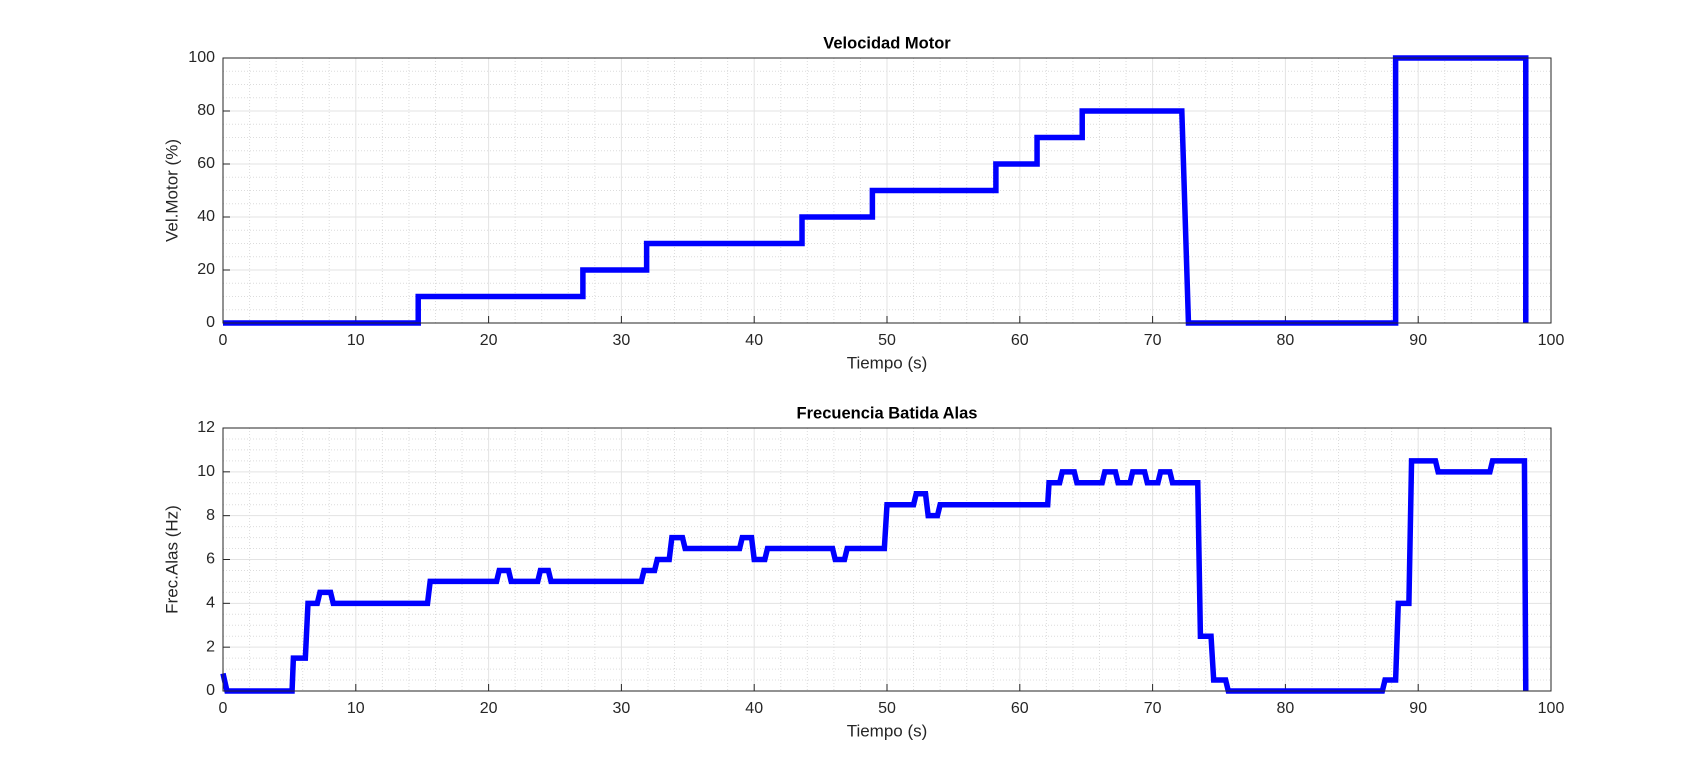  What do you see at coordinates (206, 427) in the screenshot?
I see `y-tick-label: 12` at bounding box center [206, 427].